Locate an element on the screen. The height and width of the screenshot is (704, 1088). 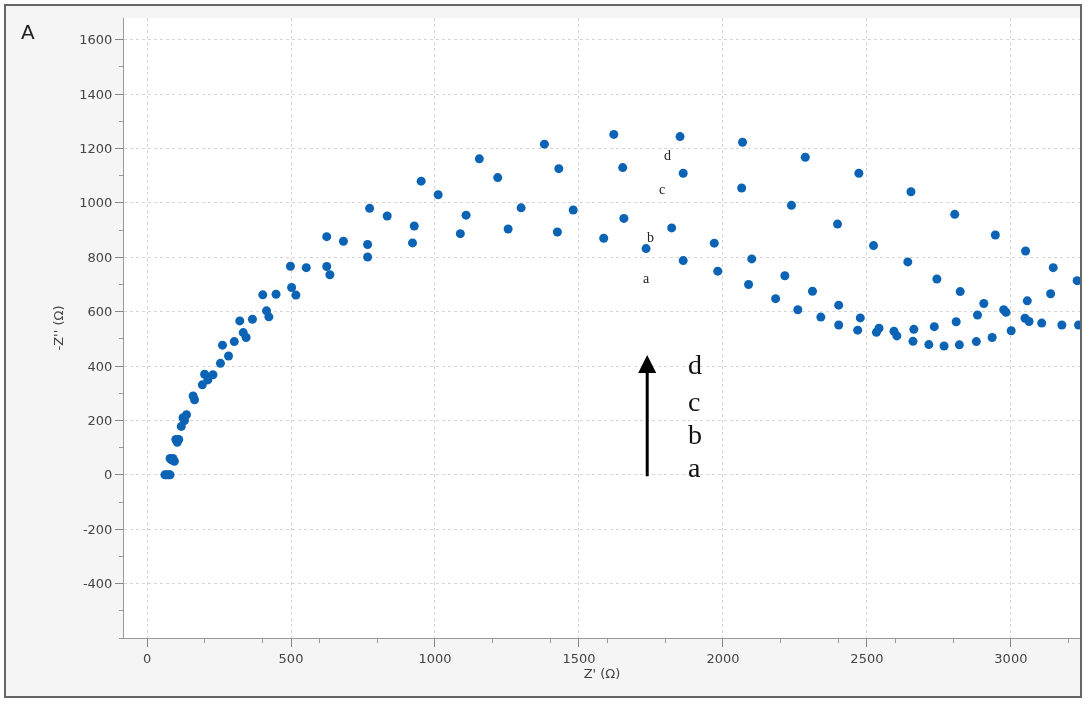
y-tick-label: 1600 is located at coordinates (96, 40).